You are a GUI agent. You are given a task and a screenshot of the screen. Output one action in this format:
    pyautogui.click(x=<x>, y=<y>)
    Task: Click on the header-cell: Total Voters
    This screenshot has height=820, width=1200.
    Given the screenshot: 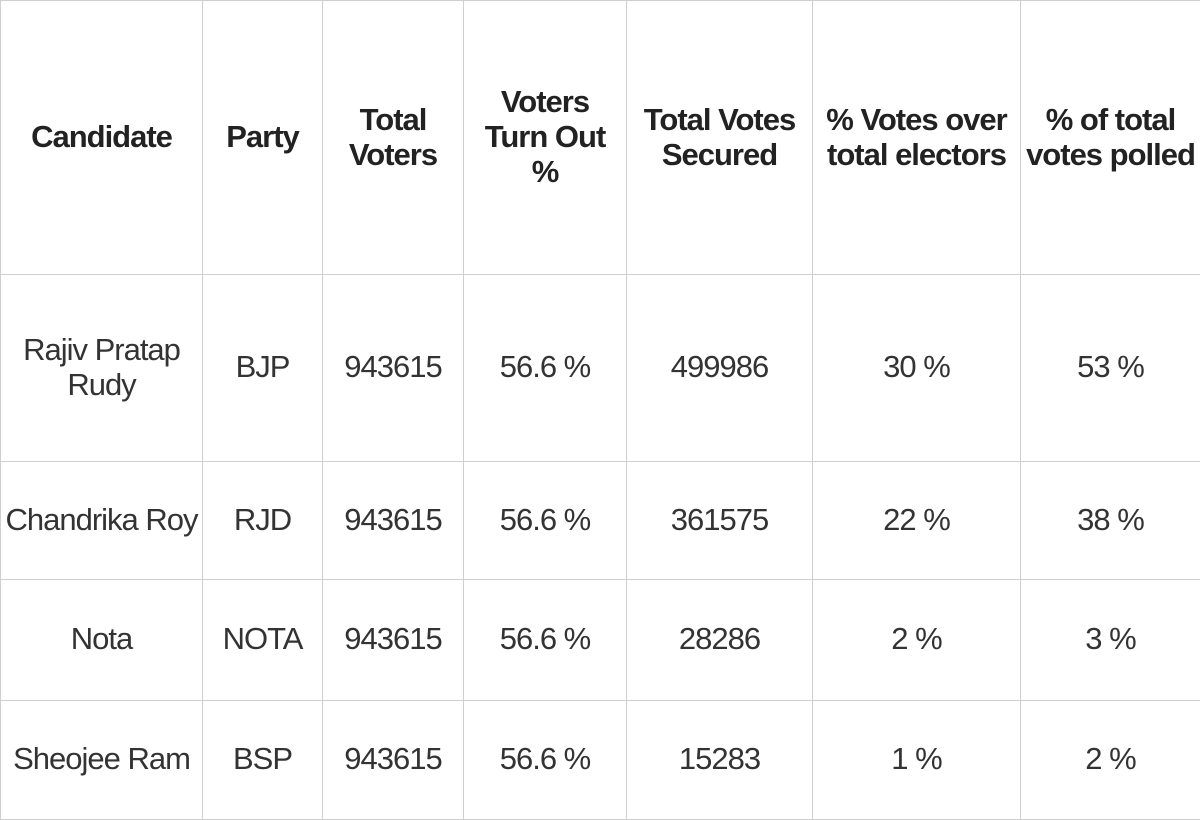 What is the action you would take?
    pyautogui.click(x=393, y=137)
    